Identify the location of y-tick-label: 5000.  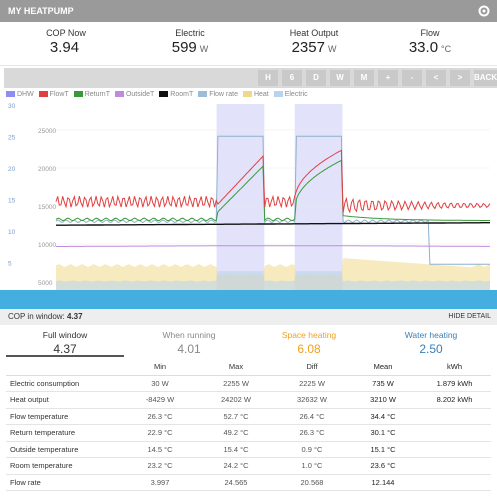
(45, 283).